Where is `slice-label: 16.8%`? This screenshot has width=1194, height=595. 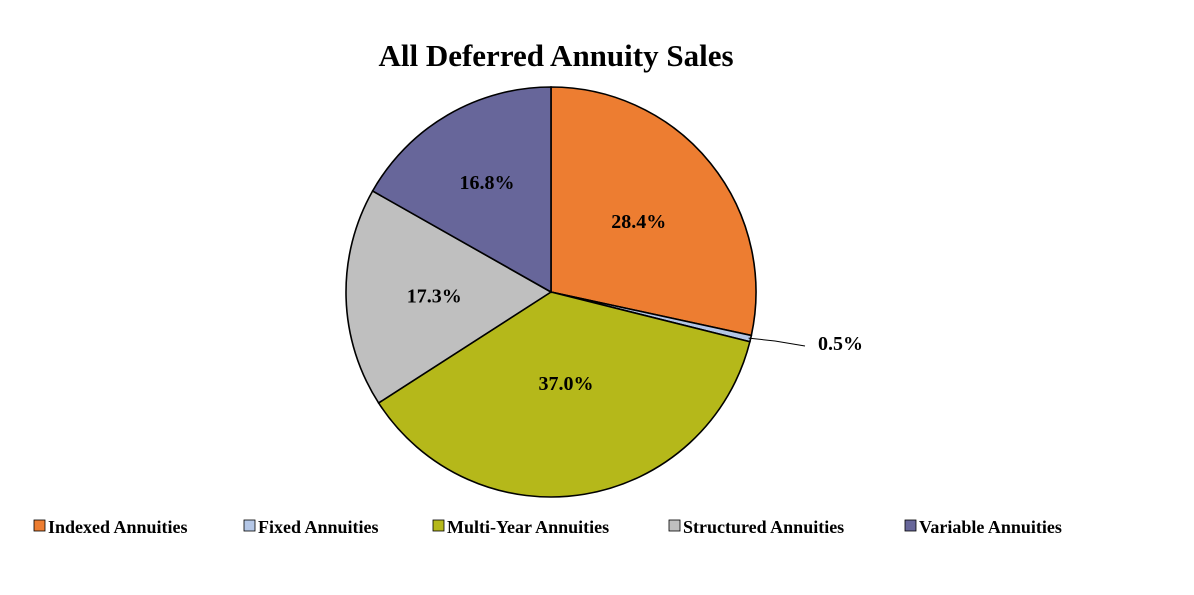 slice-label: 16.8% is located at coordinates (487, 183).